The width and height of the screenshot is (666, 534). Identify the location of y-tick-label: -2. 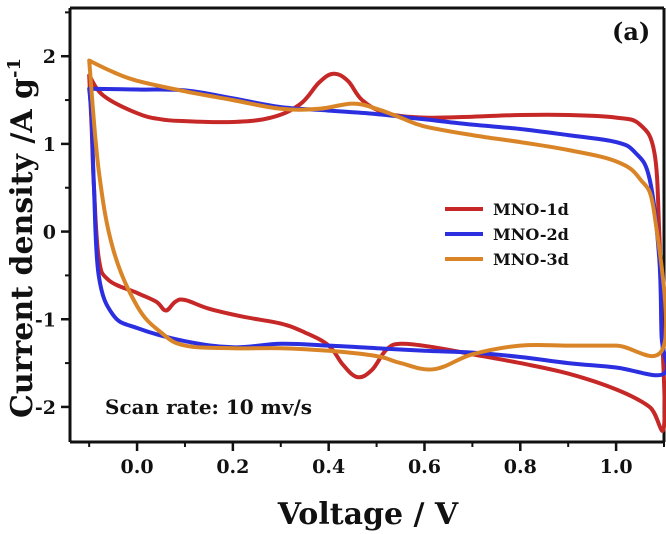
(45, 408).